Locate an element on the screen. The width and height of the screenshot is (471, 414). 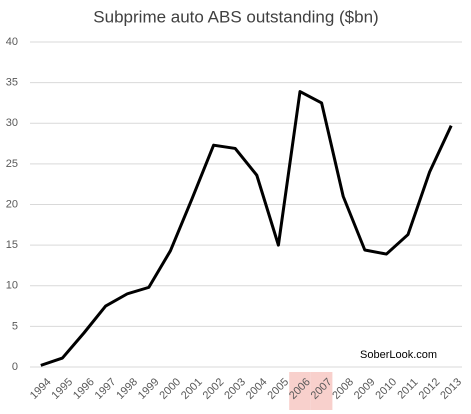
y-tick-label: 15 is located at coordinates (12, 245).